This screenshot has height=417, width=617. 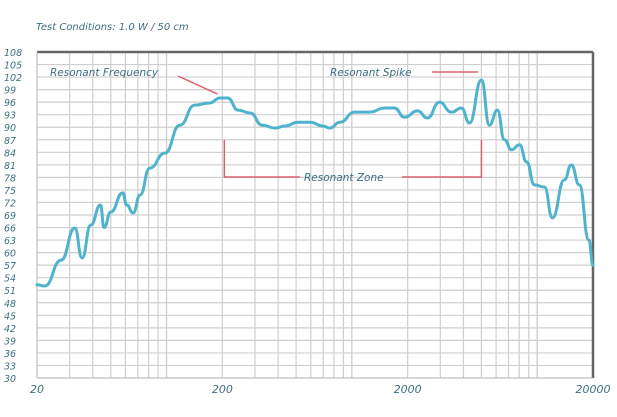 I want to click on x-tick-label: 20000, so click(x=593, y=389).